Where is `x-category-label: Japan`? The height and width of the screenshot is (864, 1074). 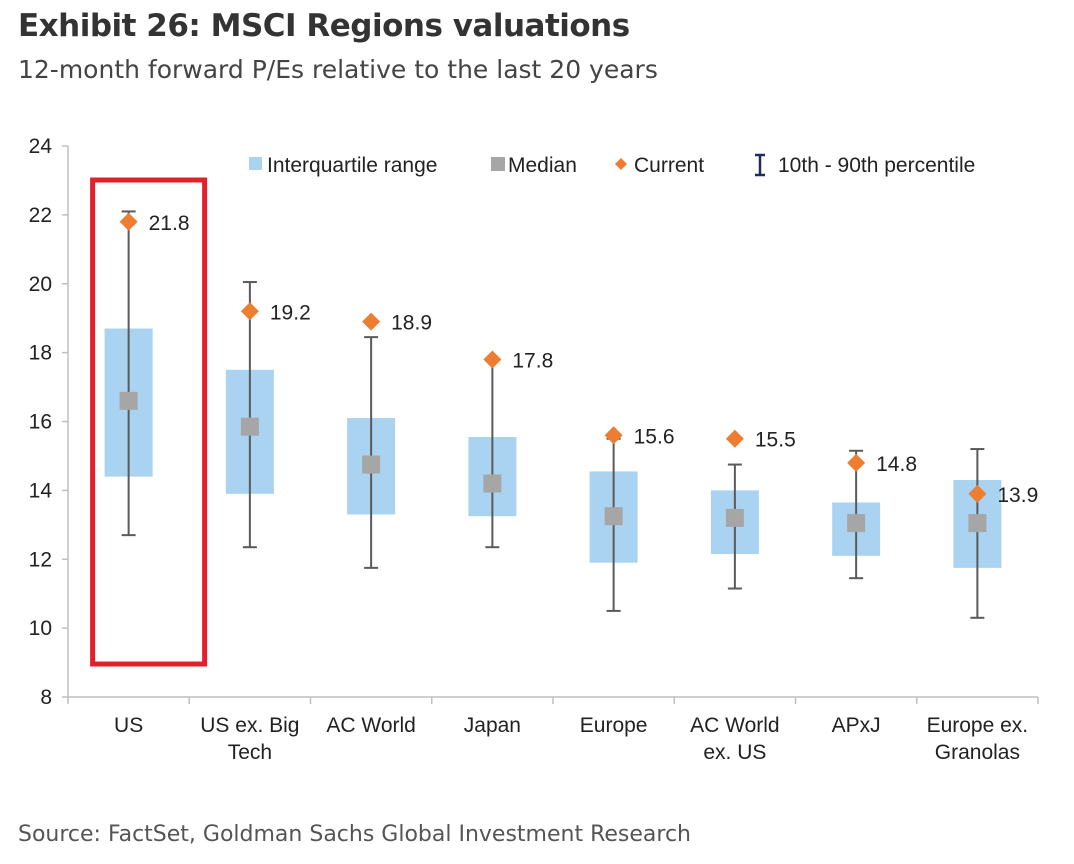 x-category-label: Japan is located at coordinates (492, 725).